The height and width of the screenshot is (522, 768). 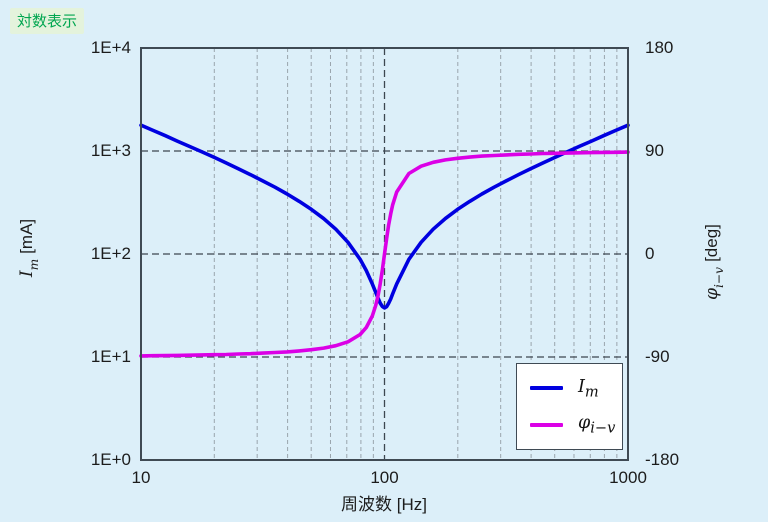 What do you see at coordinates (628, 477) in the screenshot?
I see `x-tick-label: 1000` at bounding box center [628, 477].